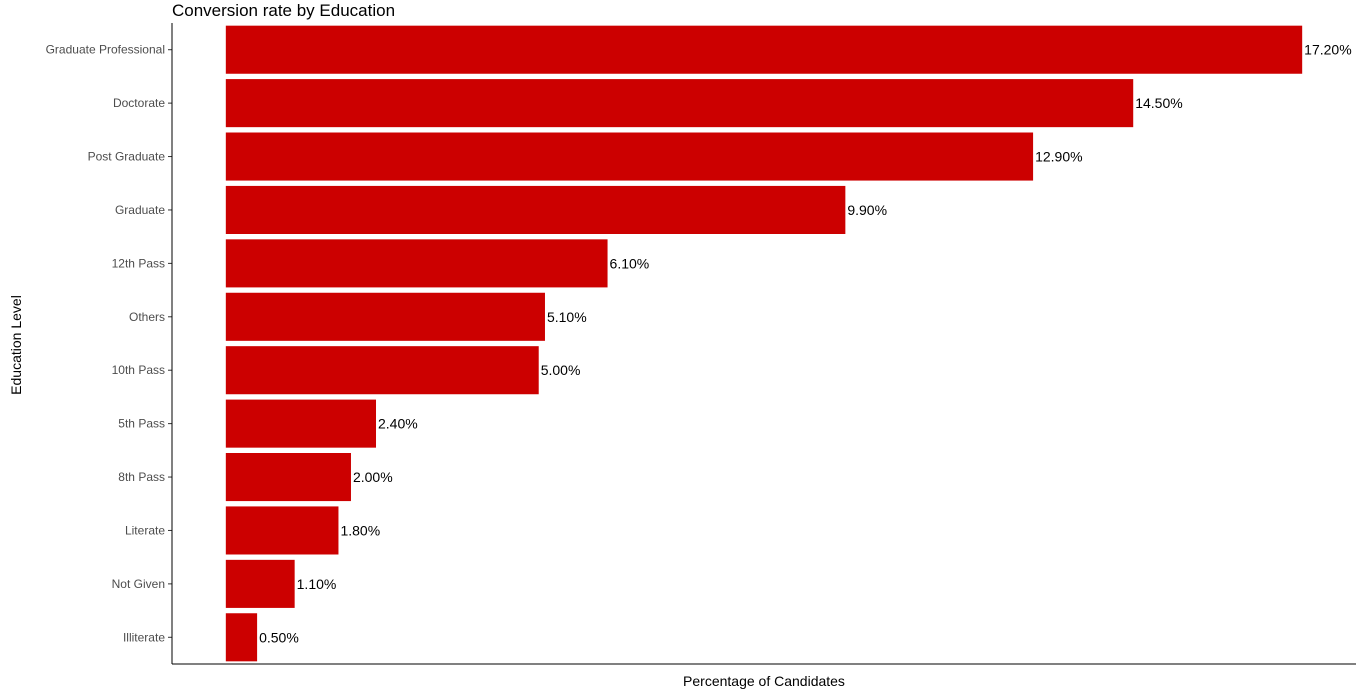 The image size is (1364, 694). Describe the element at coordinates (398, 424) in the screenshot. I see `data-label: 2.40%` at that location.